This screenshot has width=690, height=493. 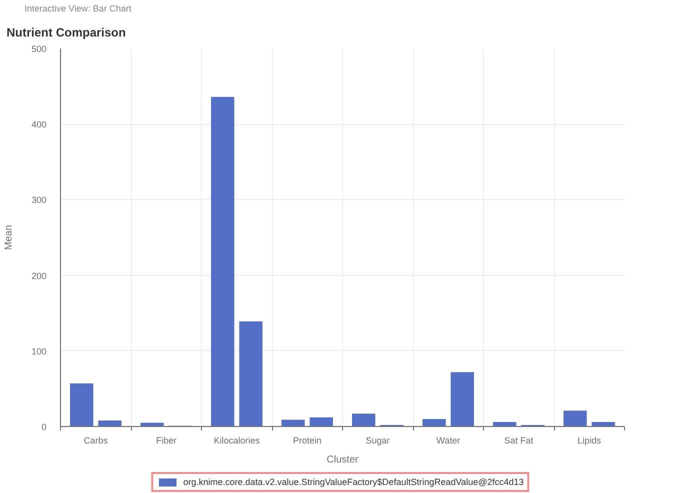 What do you see at coordinates (39, 351) in the screenshot?
I see `y-tick-label: 100` at bounding box center [39, 351].